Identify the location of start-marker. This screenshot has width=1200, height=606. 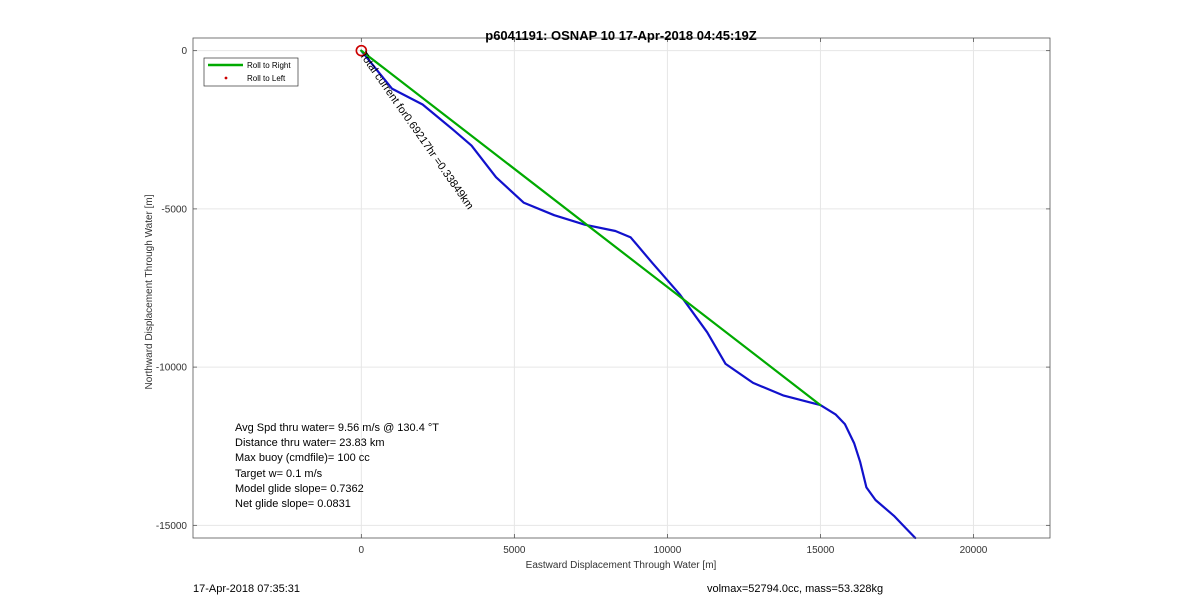
(361, 50).